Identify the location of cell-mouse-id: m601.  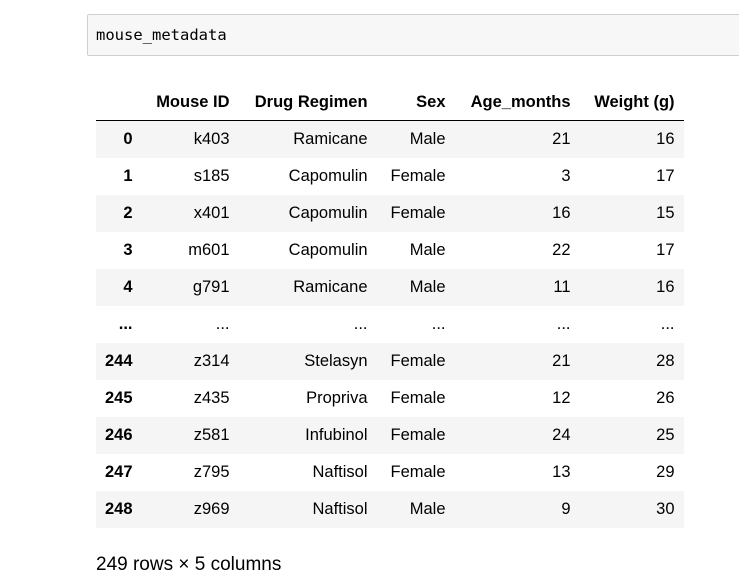
(209, 250).